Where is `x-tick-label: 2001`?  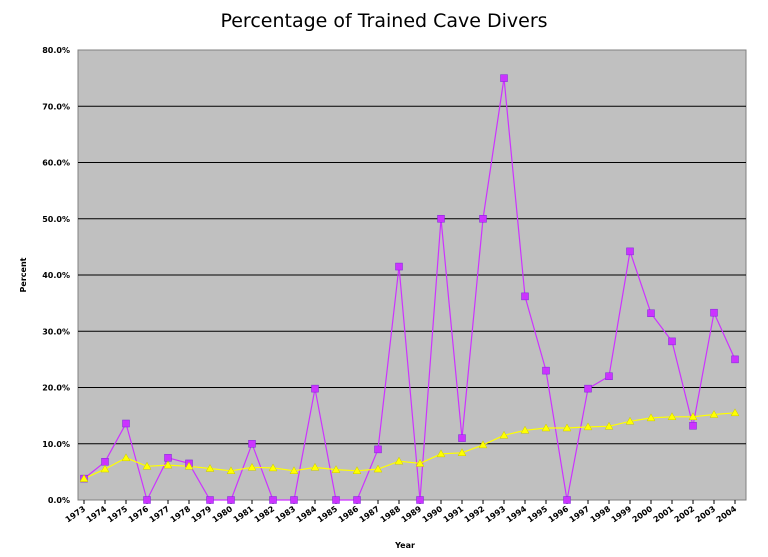 x-tick-label: 2001 is located at coordinates (664, 514).